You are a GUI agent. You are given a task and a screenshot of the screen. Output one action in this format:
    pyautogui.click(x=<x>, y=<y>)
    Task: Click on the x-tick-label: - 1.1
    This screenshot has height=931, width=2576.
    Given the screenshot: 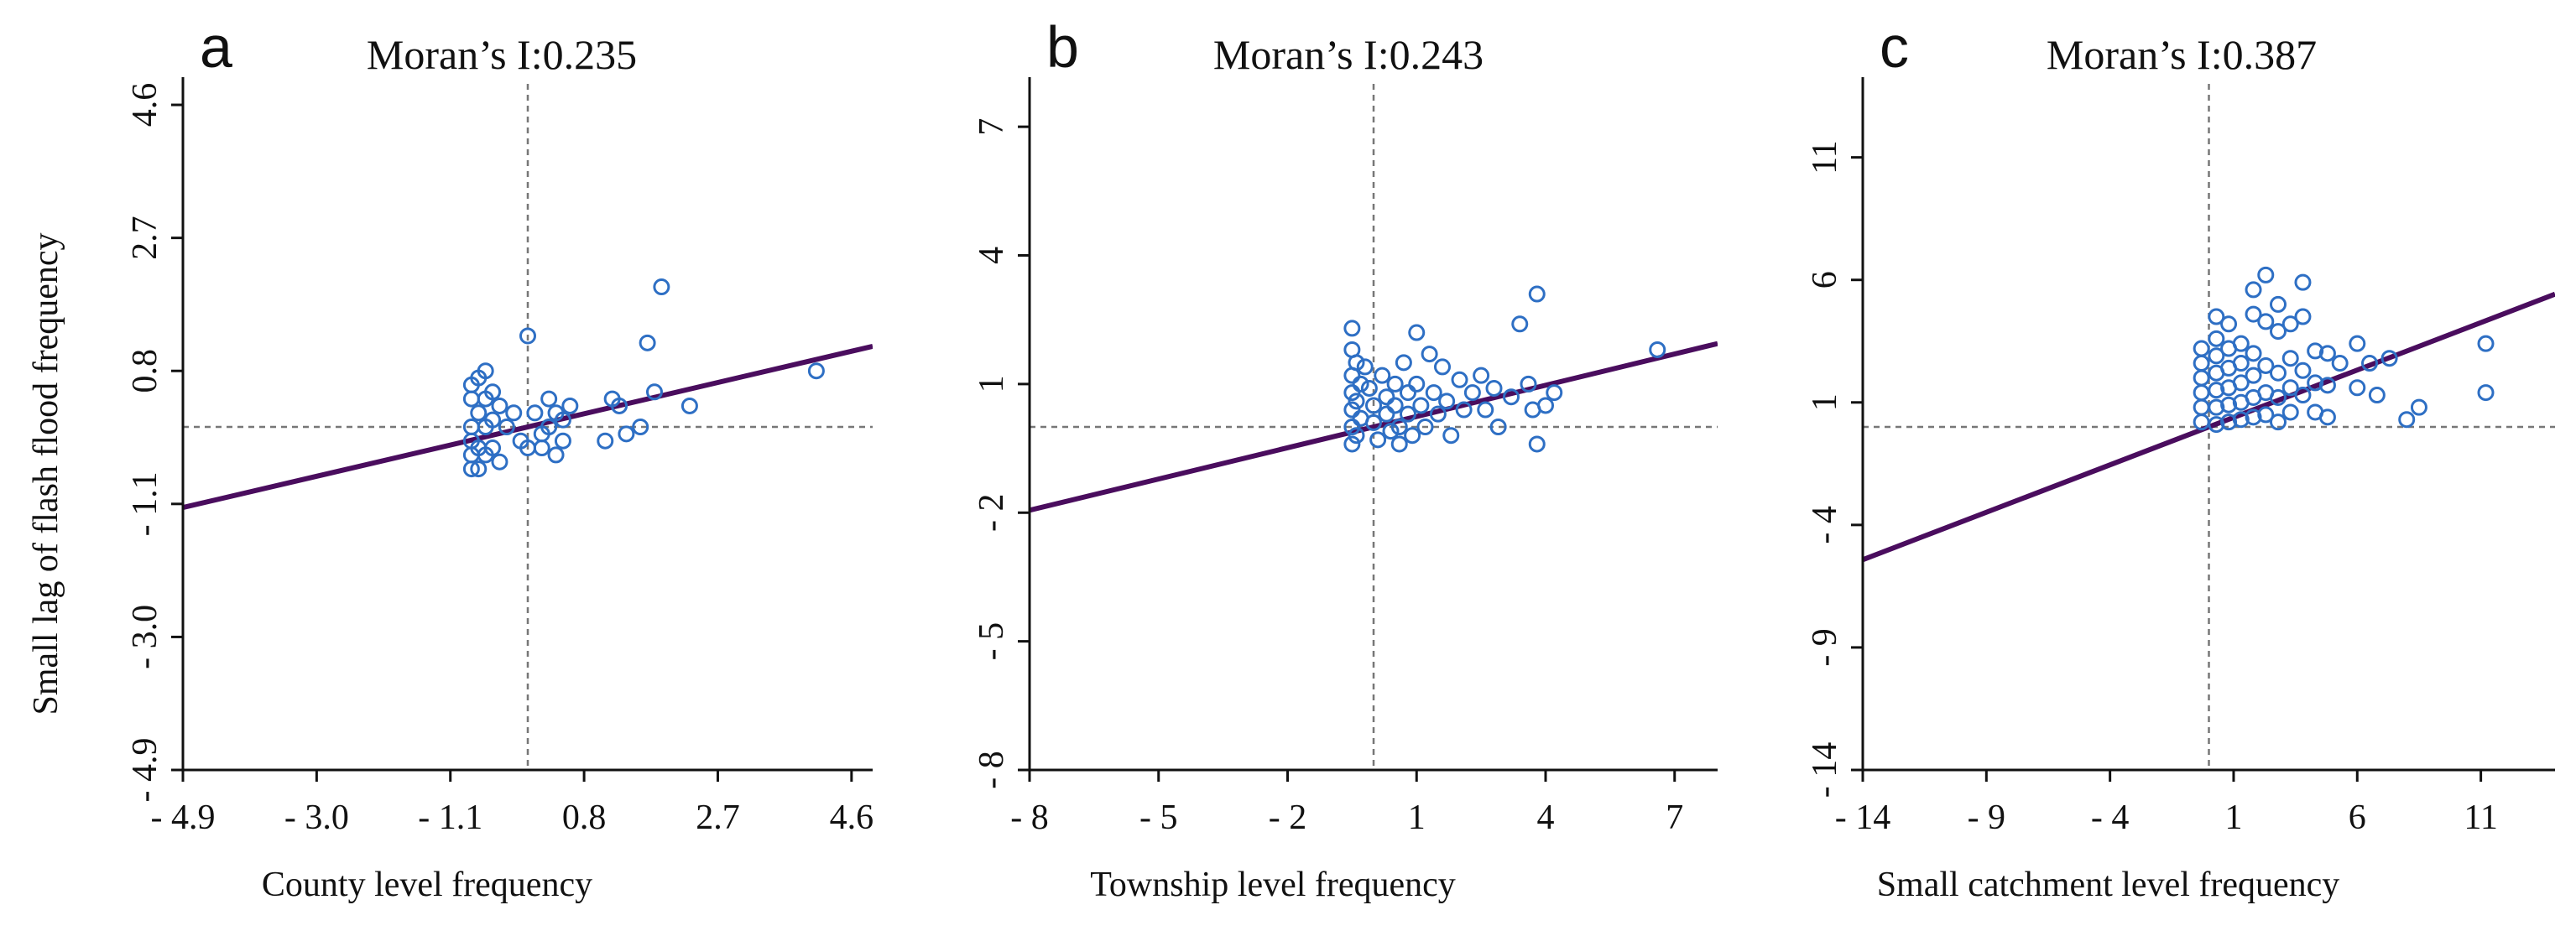 What is the action you would take?
    pyautogui.click(x=450, y=818)
    